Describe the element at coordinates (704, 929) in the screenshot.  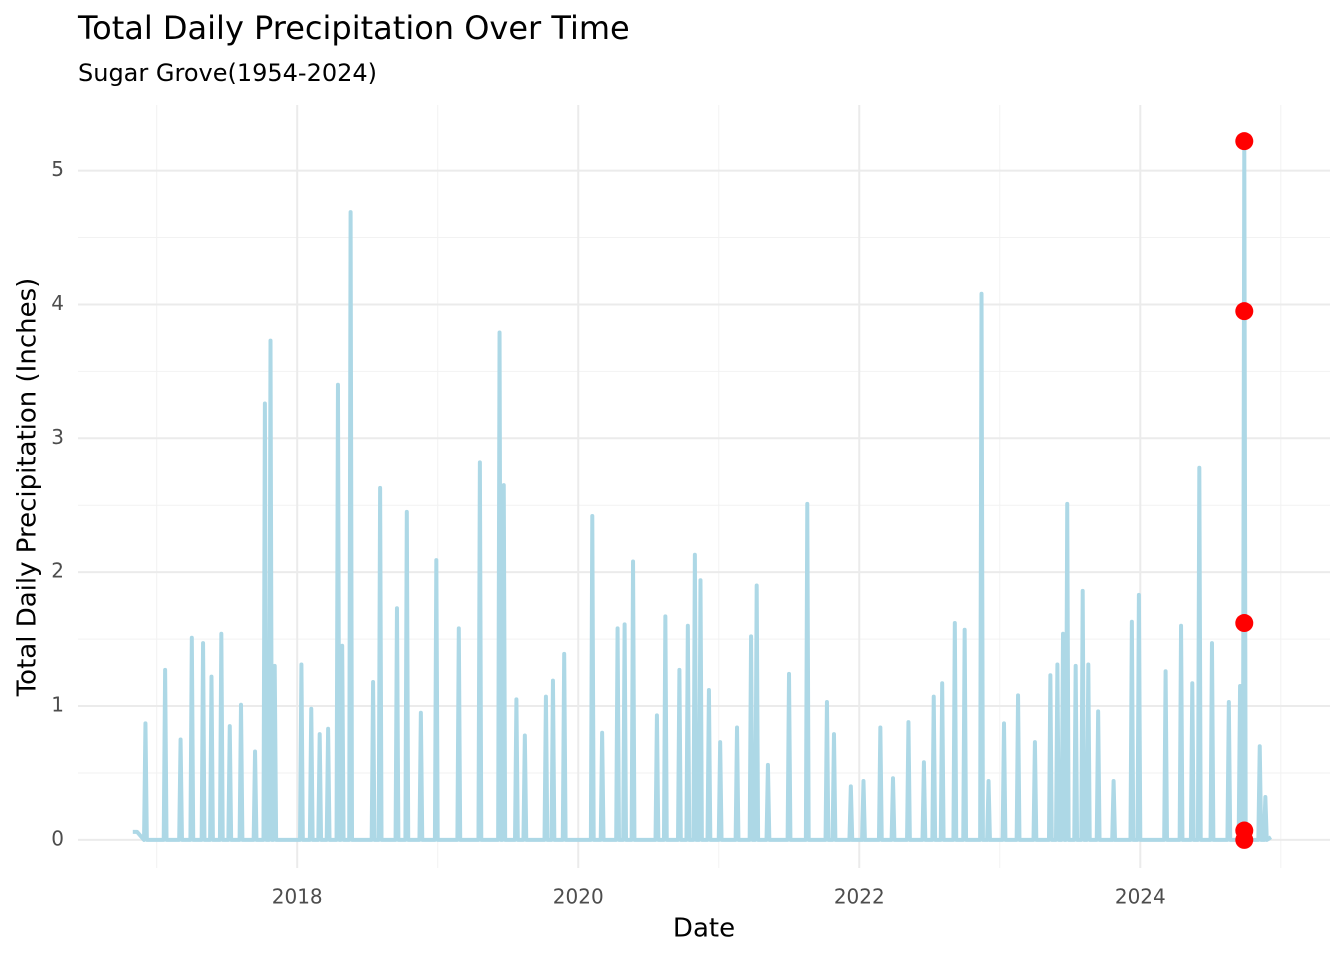
I see `x-axis-label: Date` at that location.